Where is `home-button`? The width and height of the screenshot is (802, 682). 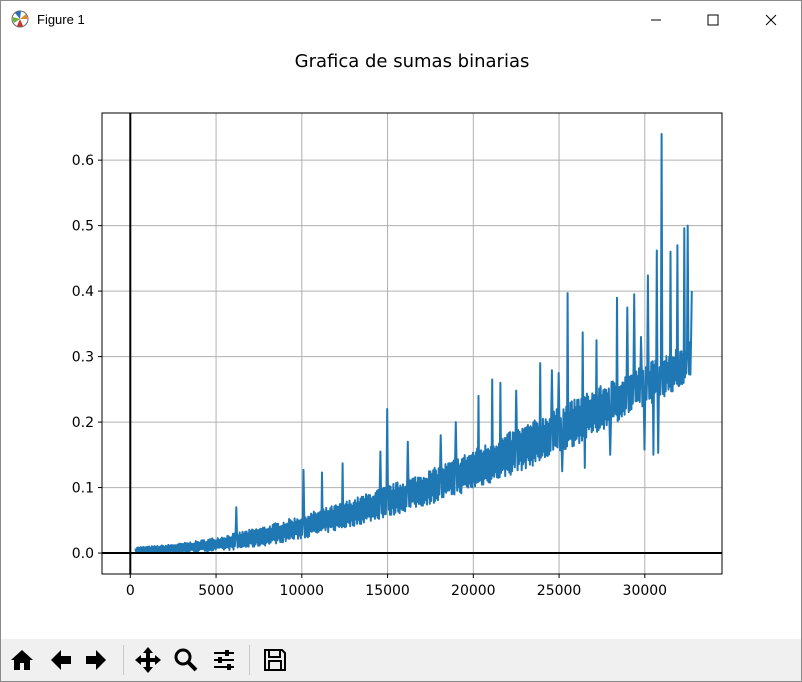 home-button is located at coordinates (22, 660).